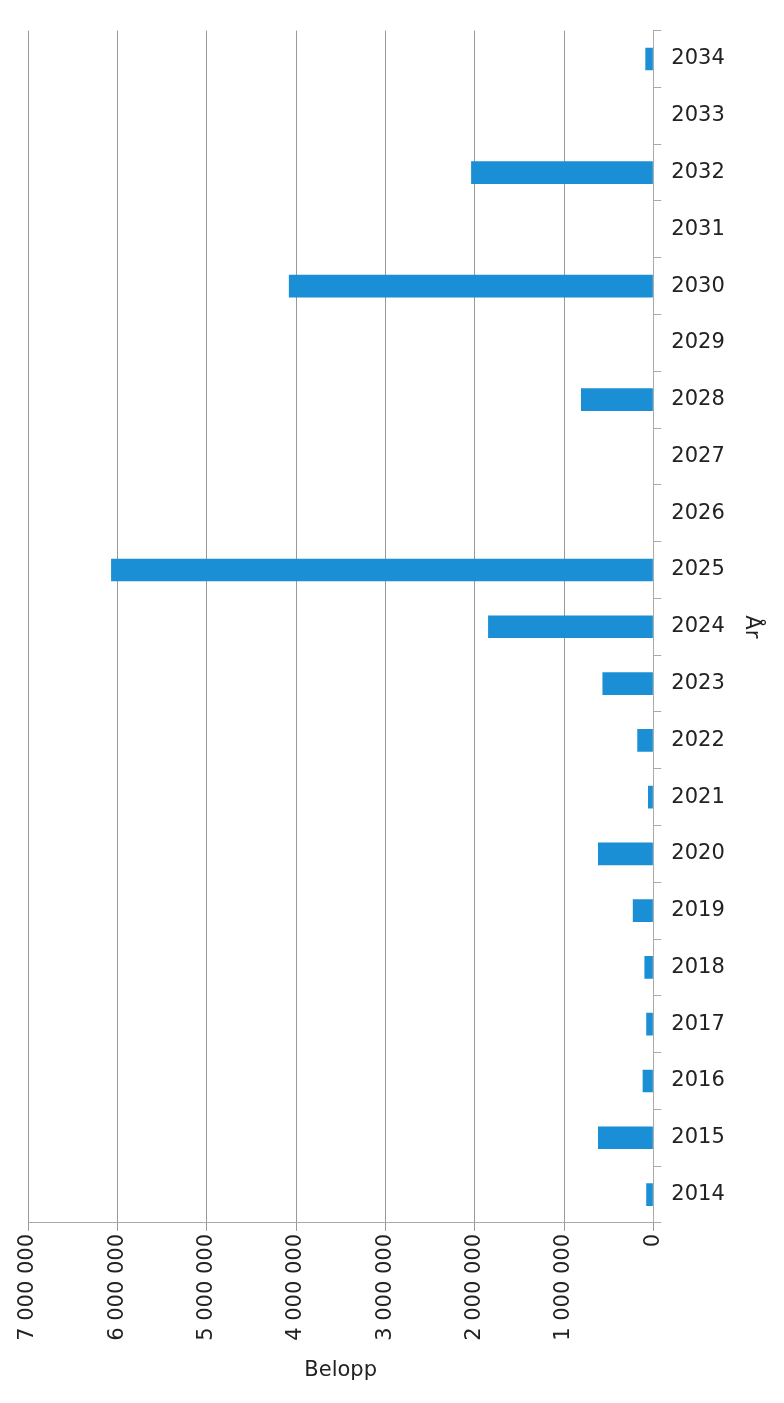 The height and width of the screenshot is (1403, 784). I want to click on y-tick-label: 2016, so click(698, 1079).